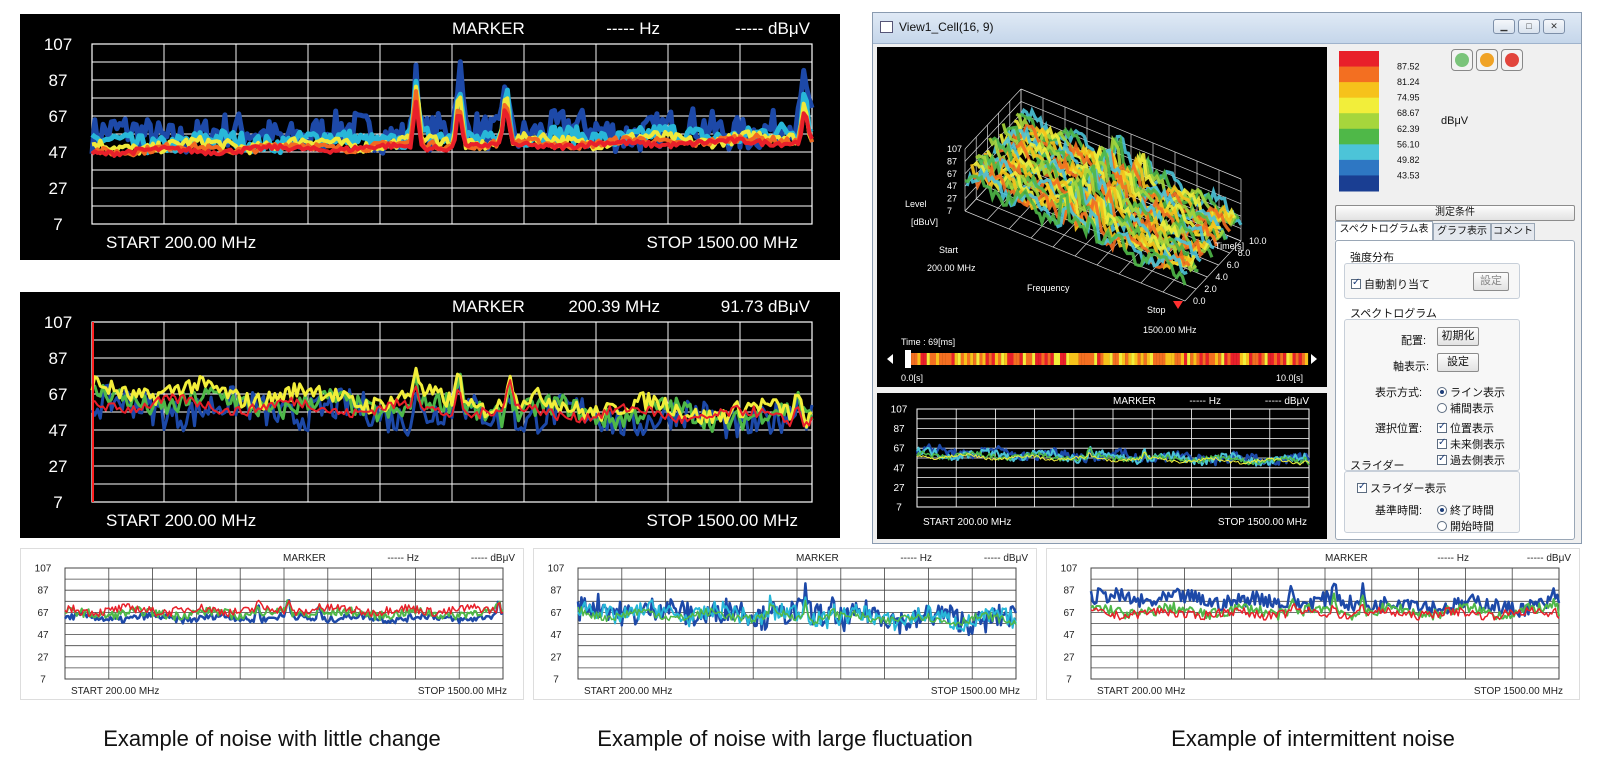  What do you see at coordinates (1462, 231) in the screenshot?
I see `tab-graph: グラフ表示` at bounding box center [1462, 231].